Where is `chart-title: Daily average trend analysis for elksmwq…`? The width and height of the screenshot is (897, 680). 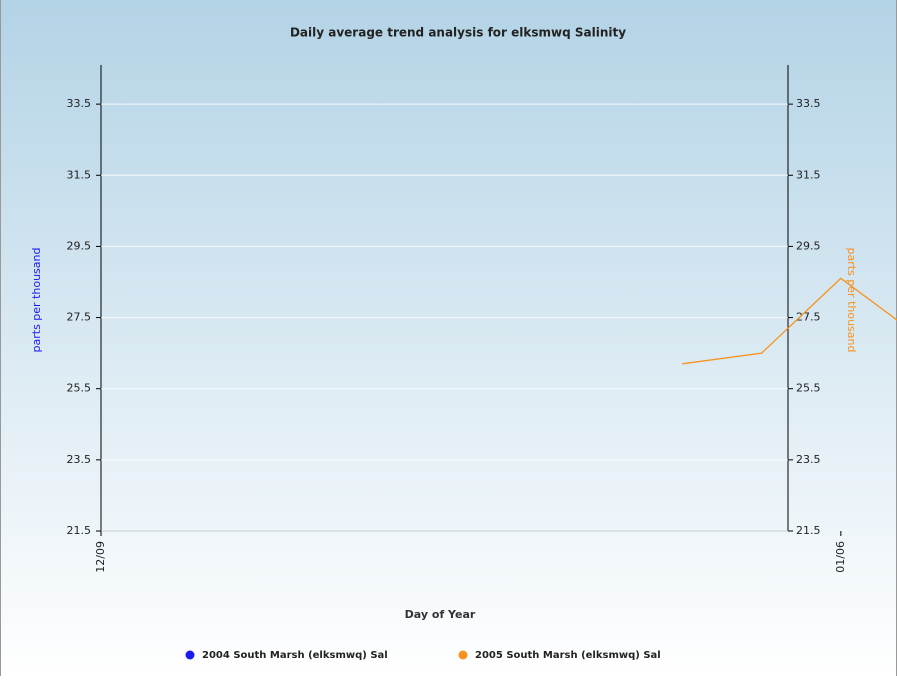 chart-title: Daily average trend analysis for elksmwq… is located at coordinates (458, 33).